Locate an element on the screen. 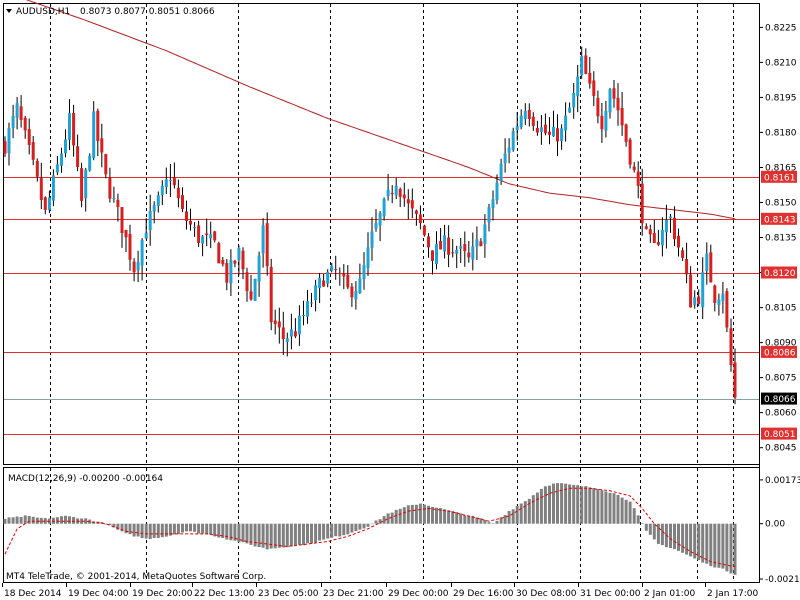 This screenshot has width=800, height=600. time-tick-label: 18 Dec 2014 is located at coordinates (33, 594).